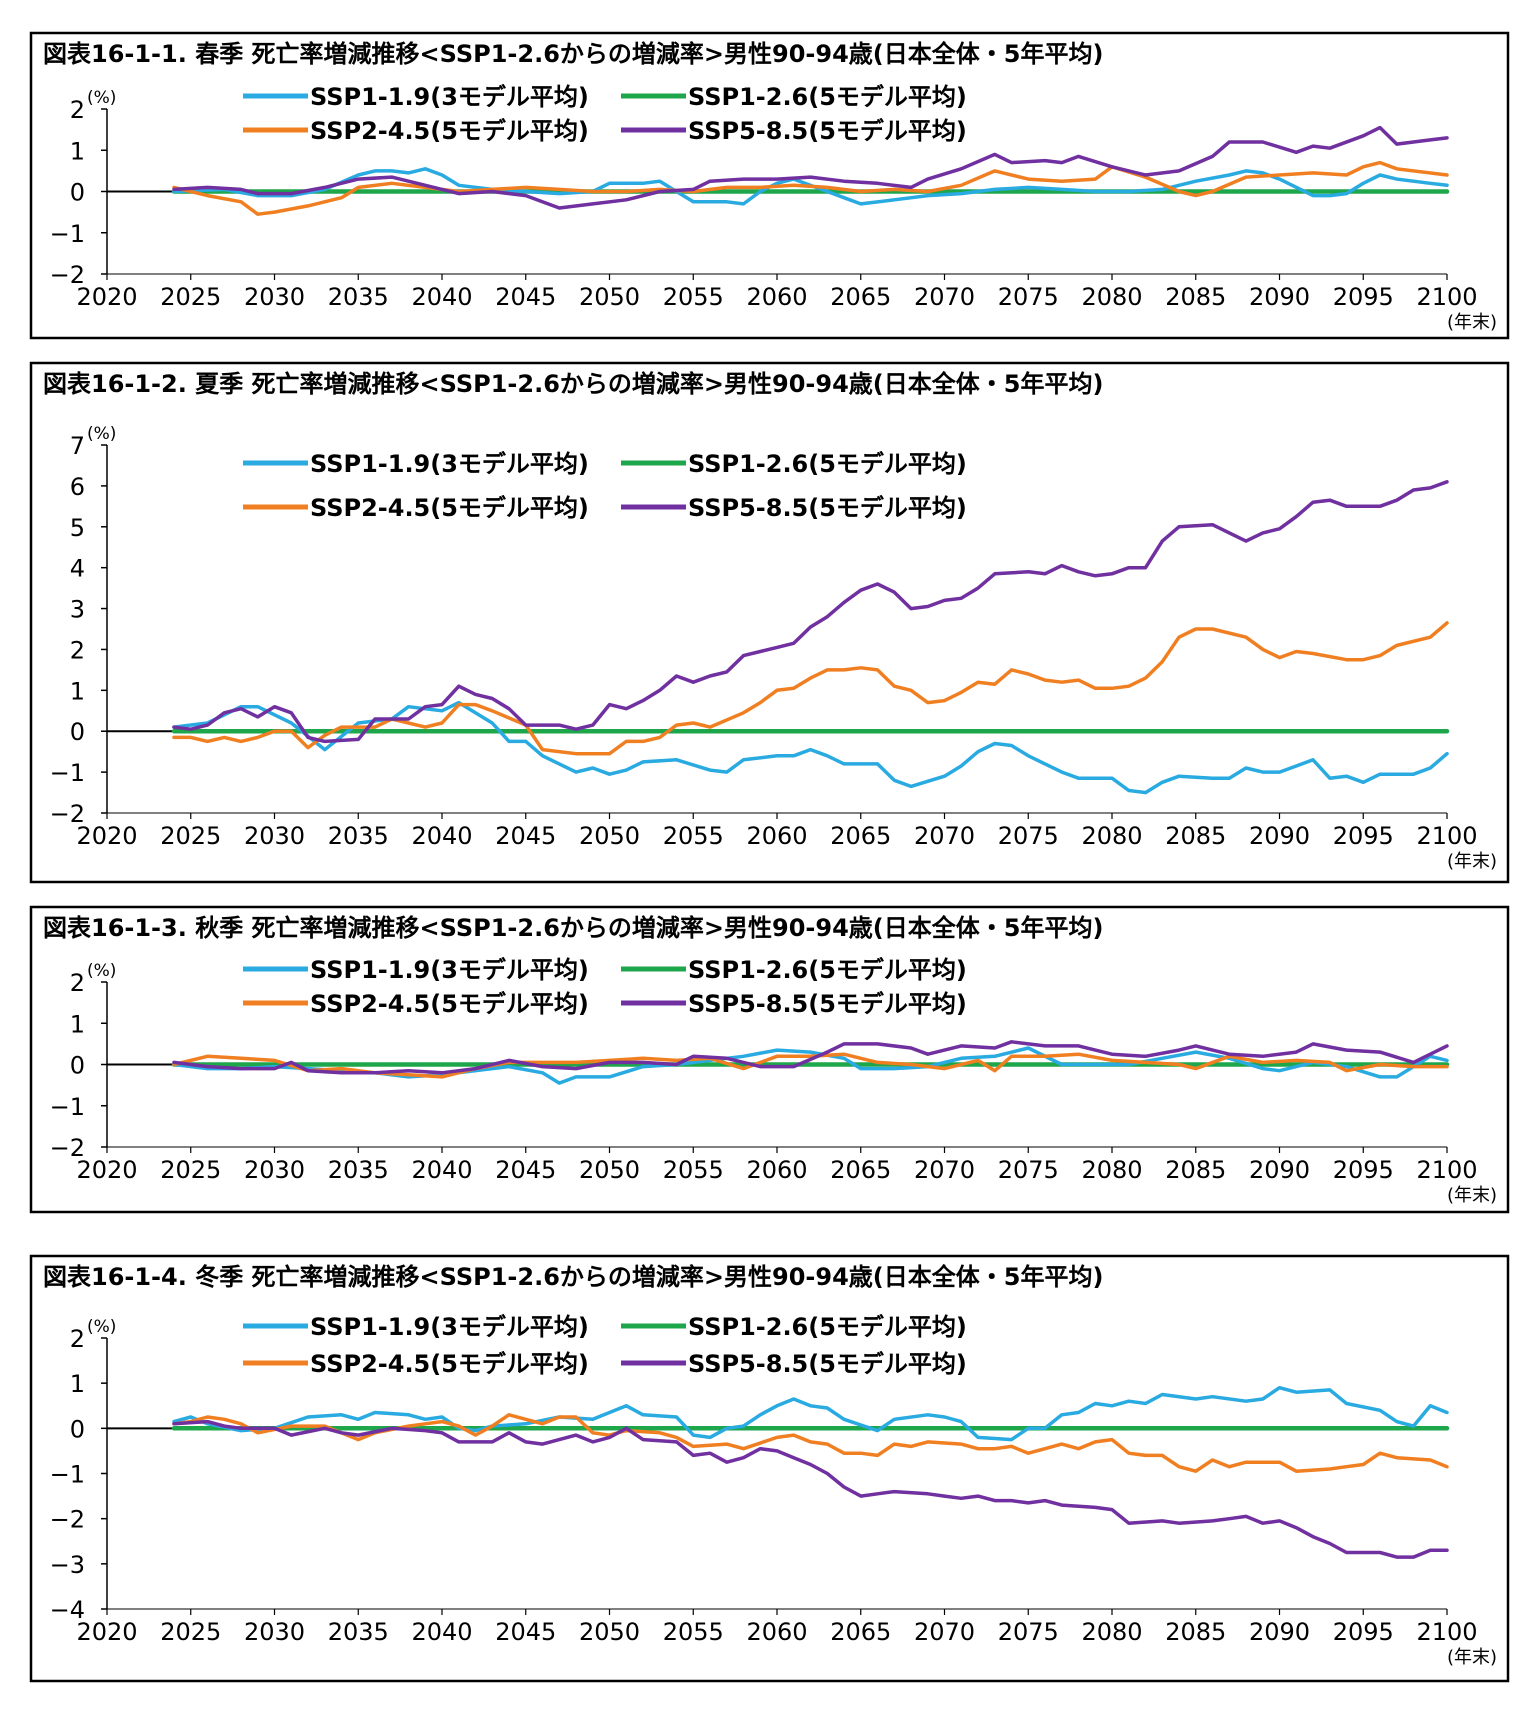  What do you see at coordinates (101, 971) in the screenshot?
I see `y-unit-label: (%)` at bounding box center [101, 971].